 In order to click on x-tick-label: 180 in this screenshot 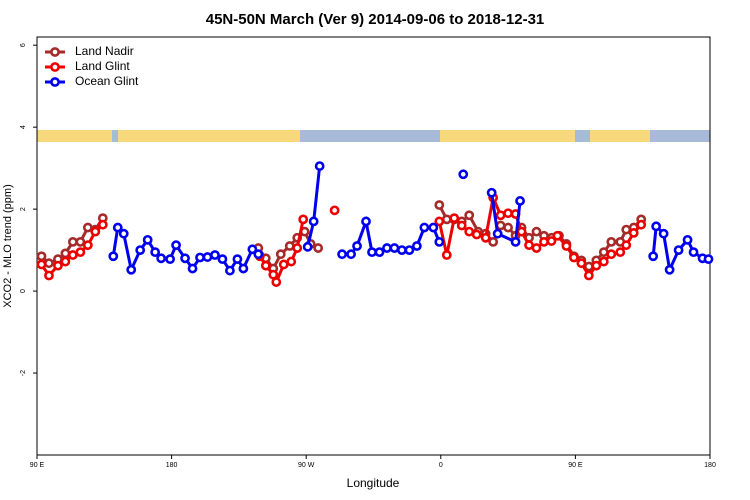, I will do `click(710, 465)`.